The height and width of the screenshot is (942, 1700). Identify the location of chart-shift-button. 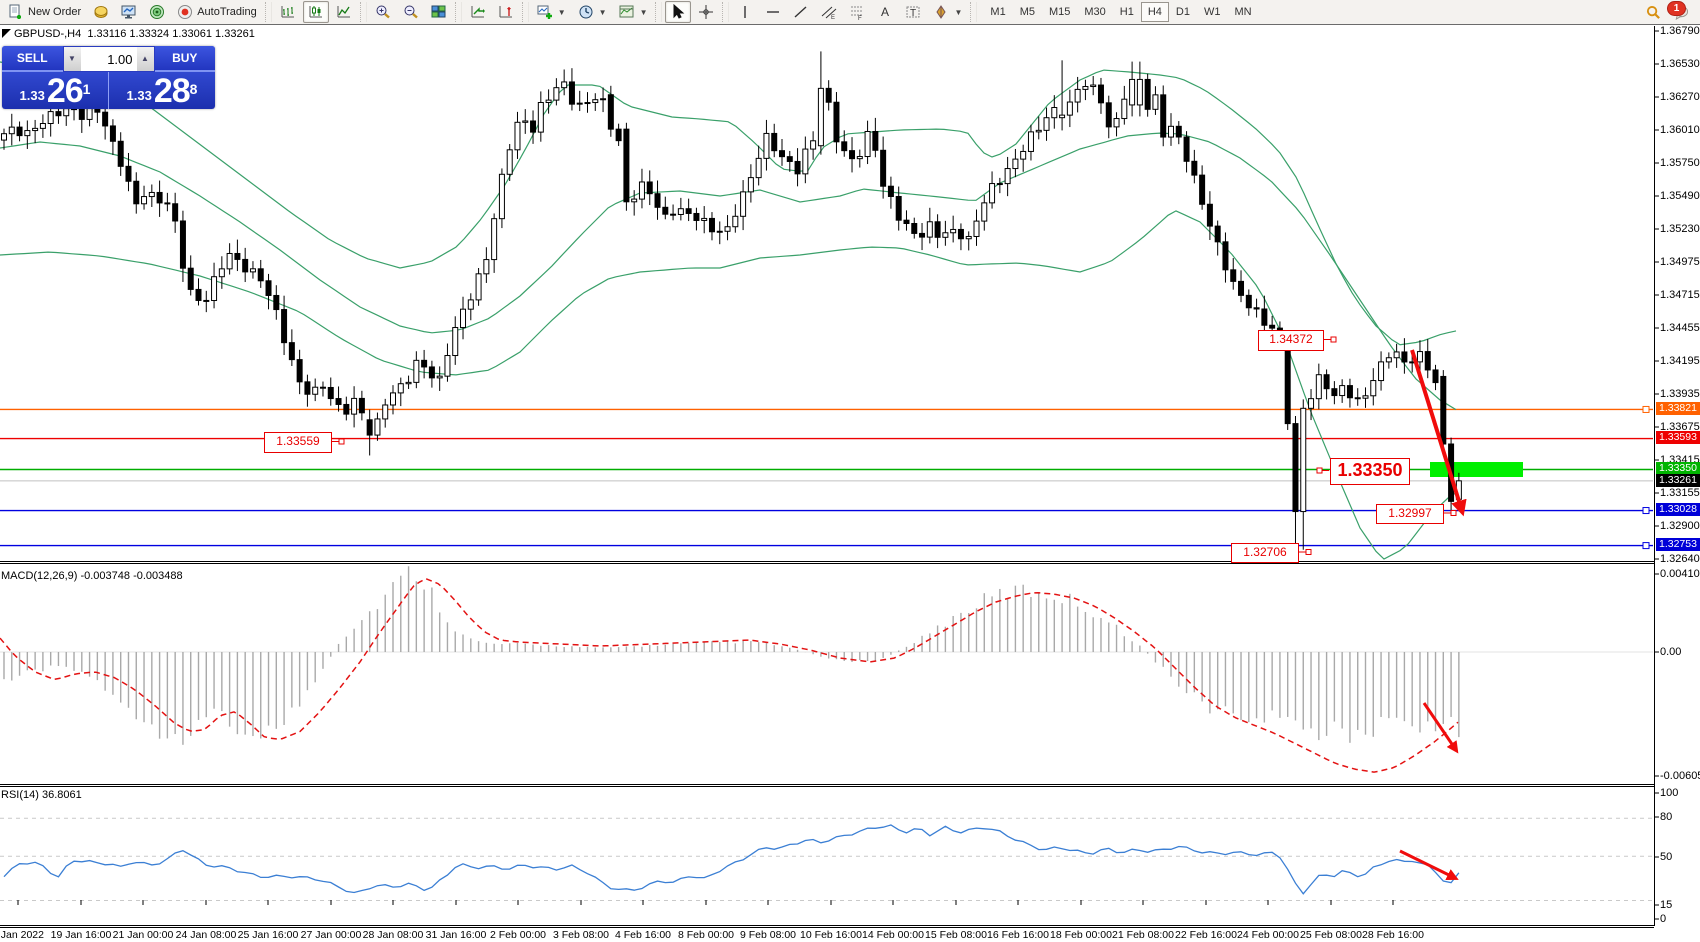
(506, 12).